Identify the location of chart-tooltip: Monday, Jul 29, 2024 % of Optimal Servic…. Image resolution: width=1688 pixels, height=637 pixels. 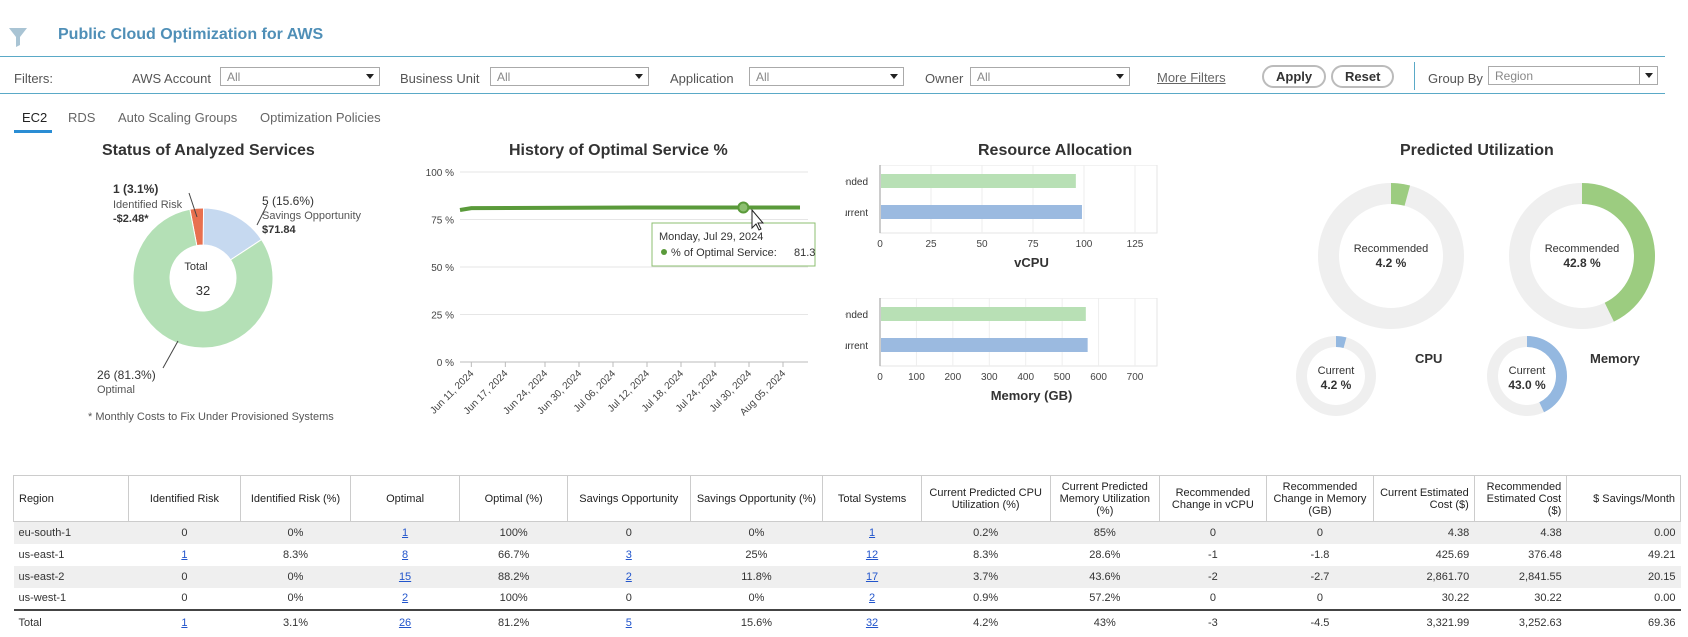
(733, 244).